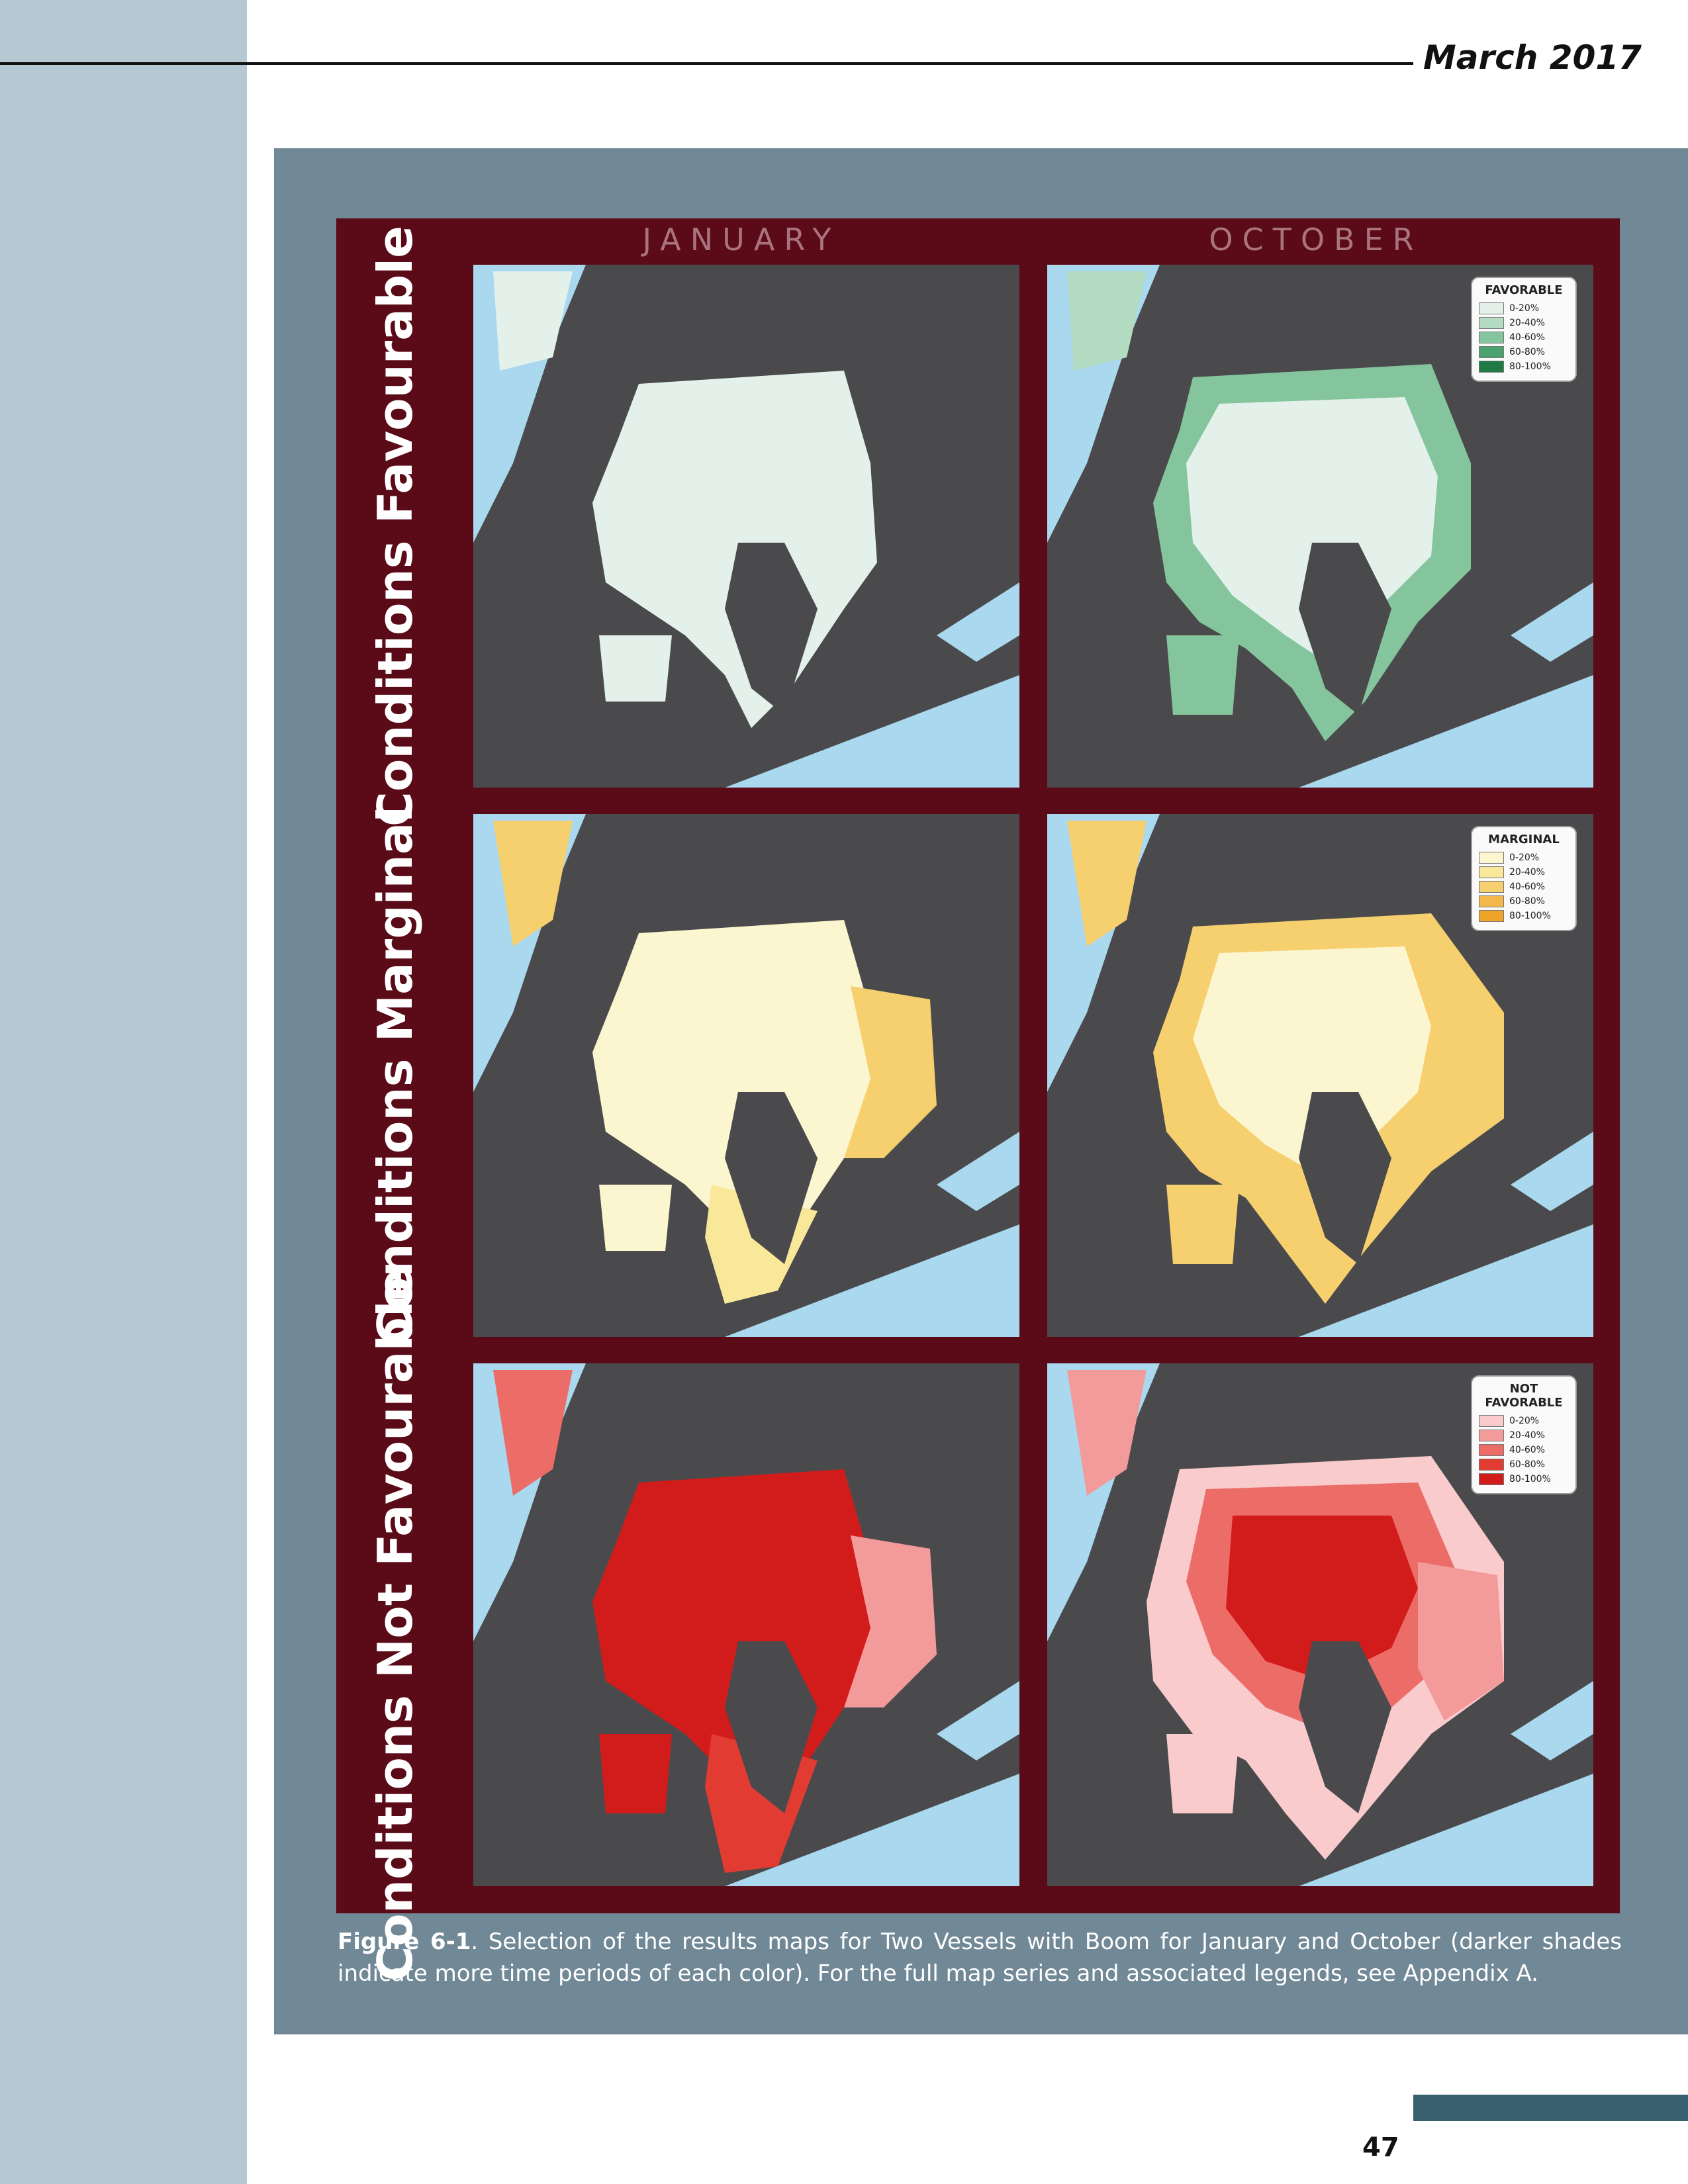 This screenshot has height=2184, width=1688. Describe the element at coordinates (395, 1075) in the screenshot. I see `row-label-marginal: Conditions Marginal` at that location.